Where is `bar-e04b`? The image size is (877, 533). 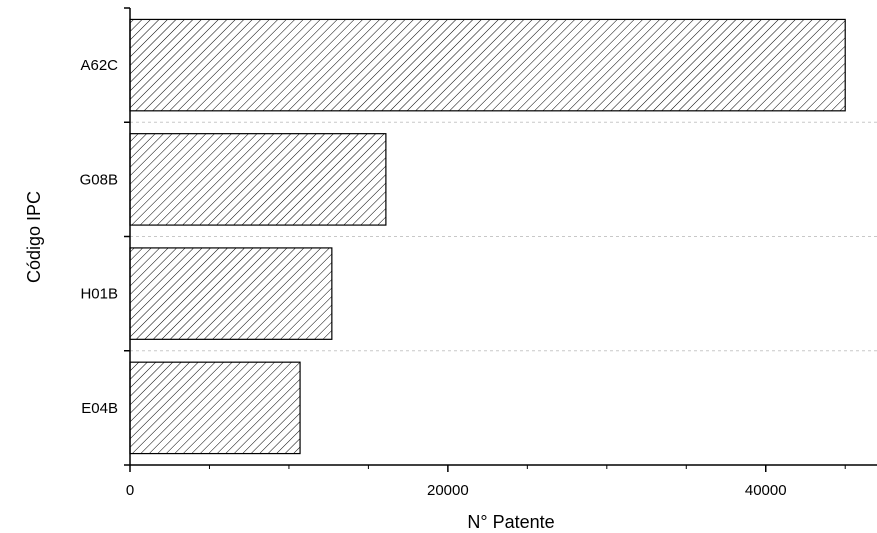
bar-e04b is located at coordinates (215, 408).